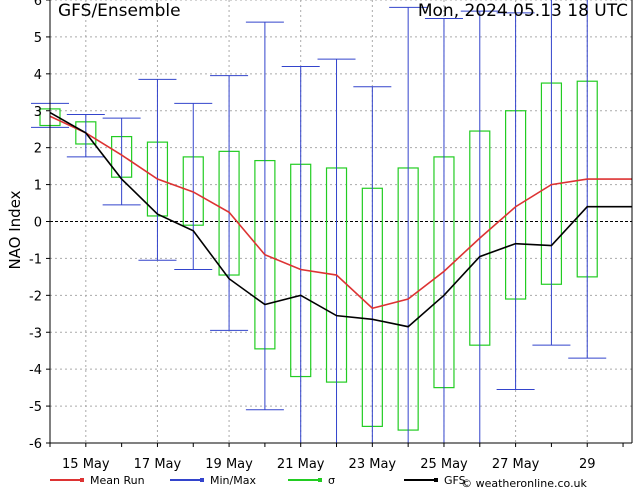  What do you see at coordinates (15, 229) in the screenshot?
I see `y-axis-label: NAO Index` at bounding box center [15, 229].